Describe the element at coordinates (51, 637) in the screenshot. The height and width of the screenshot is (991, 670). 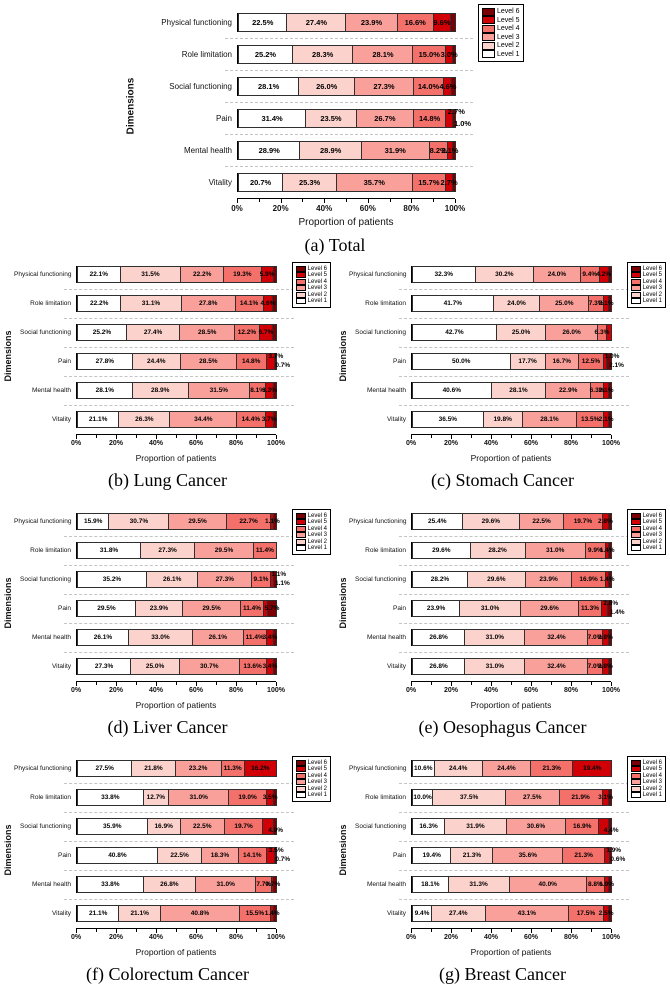
I see `dimension-label: Mental health` at that location.